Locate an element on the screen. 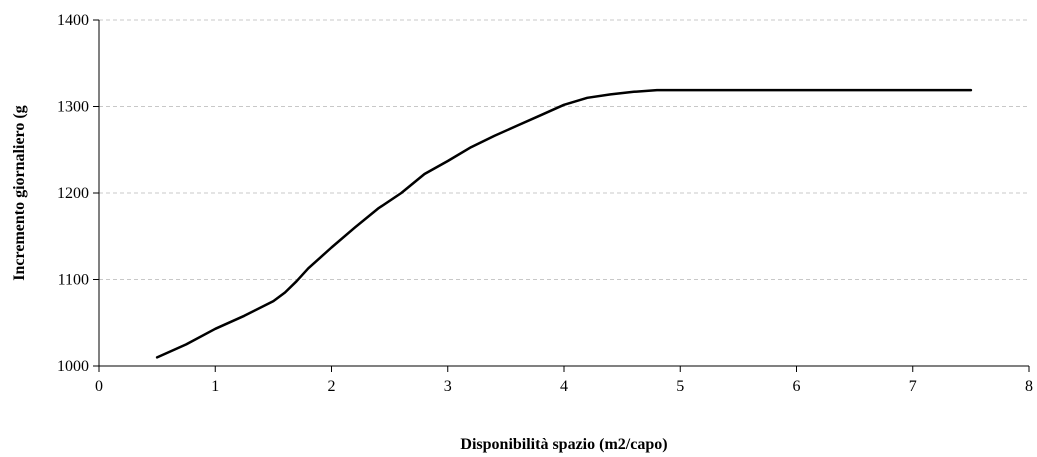 This screenshot has width=1037, height=457. x-tick-label: 1 is located at coordinates (215, 386).